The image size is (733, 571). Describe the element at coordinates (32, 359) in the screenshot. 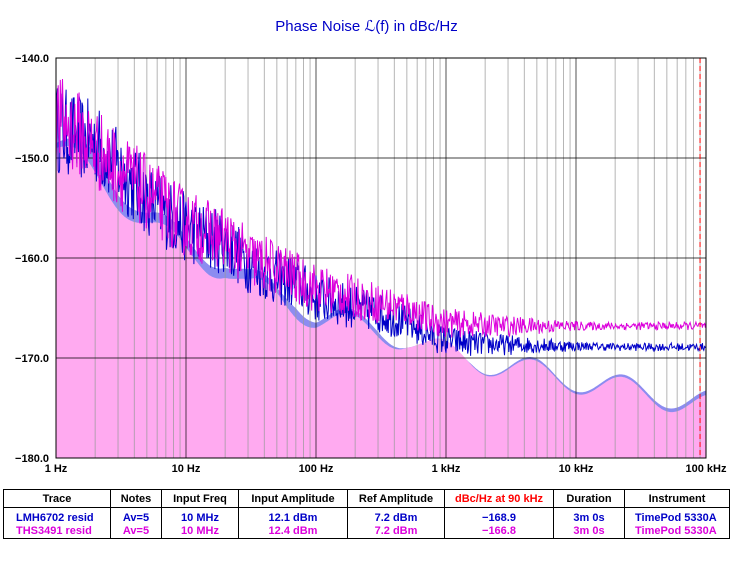

I see `y-tick-label: −170.0` at that location.